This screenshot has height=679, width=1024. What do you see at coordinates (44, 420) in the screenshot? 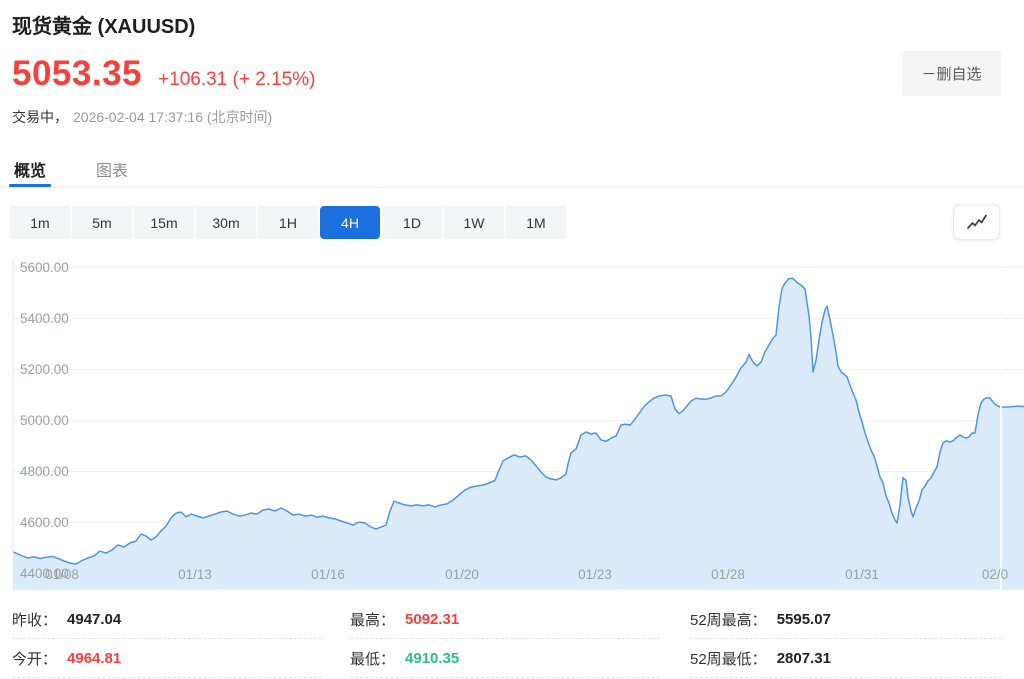
I see `y-axis-label: 5000.00` at bounding box center [44, 420].